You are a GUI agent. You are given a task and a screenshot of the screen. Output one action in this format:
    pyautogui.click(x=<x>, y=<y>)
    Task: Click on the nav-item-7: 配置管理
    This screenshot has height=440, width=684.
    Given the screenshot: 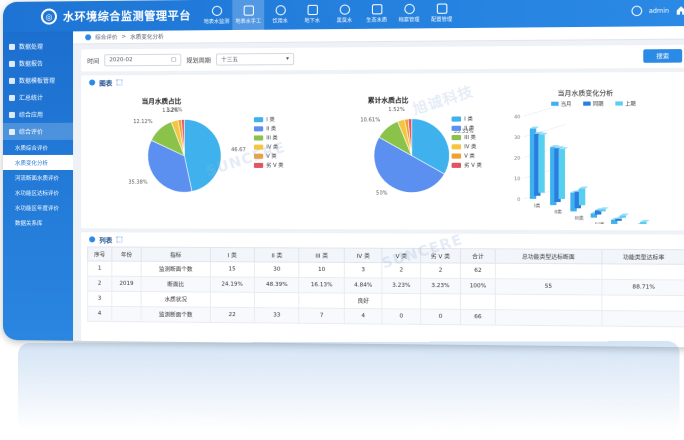 What is the action you would take?
    pyautogui.click(x=441, y=14)
    